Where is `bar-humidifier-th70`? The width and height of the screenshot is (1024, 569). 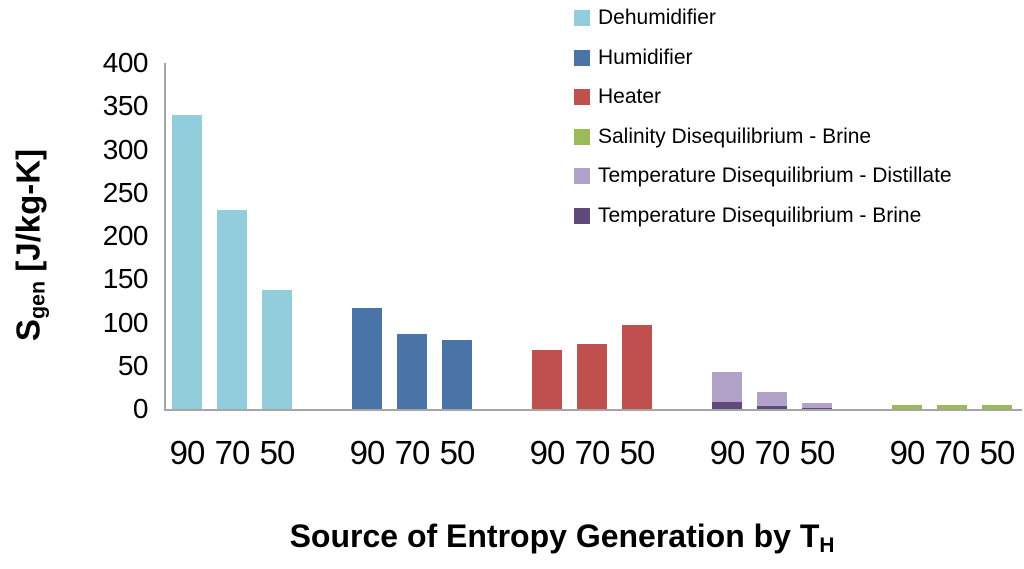 bar-humidifier-th70 is located at coordinates (412, 371).